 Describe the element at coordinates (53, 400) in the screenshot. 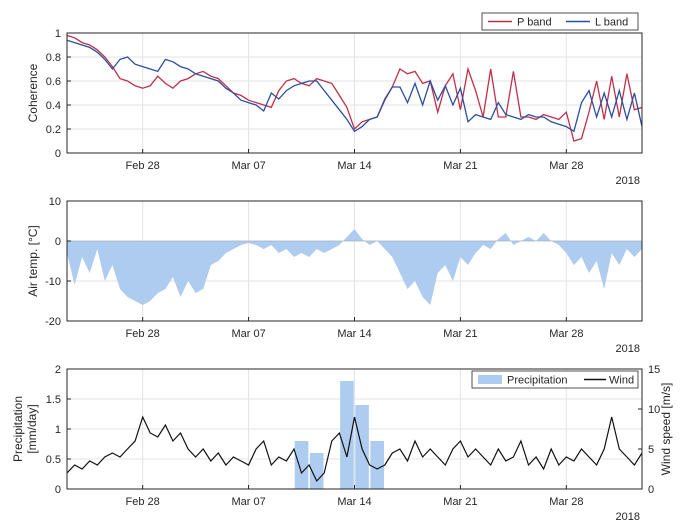

I see `y-tick-label: 1.5` at that location.